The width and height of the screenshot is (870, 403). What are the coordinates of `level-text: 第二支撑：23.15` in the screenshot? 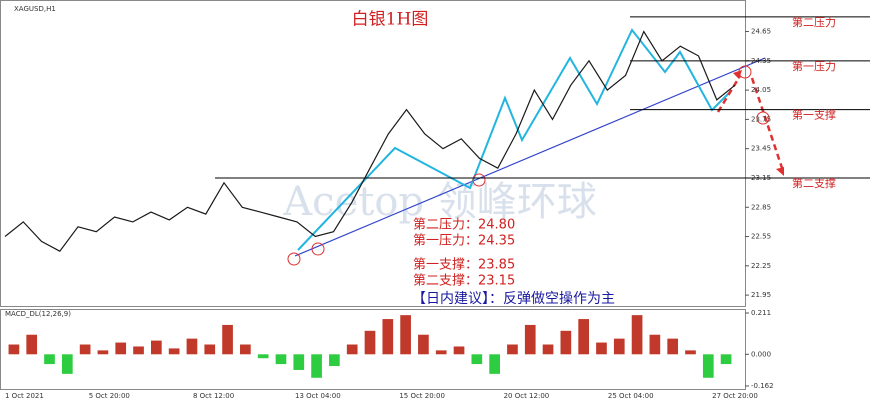 It's located at (464, 281).